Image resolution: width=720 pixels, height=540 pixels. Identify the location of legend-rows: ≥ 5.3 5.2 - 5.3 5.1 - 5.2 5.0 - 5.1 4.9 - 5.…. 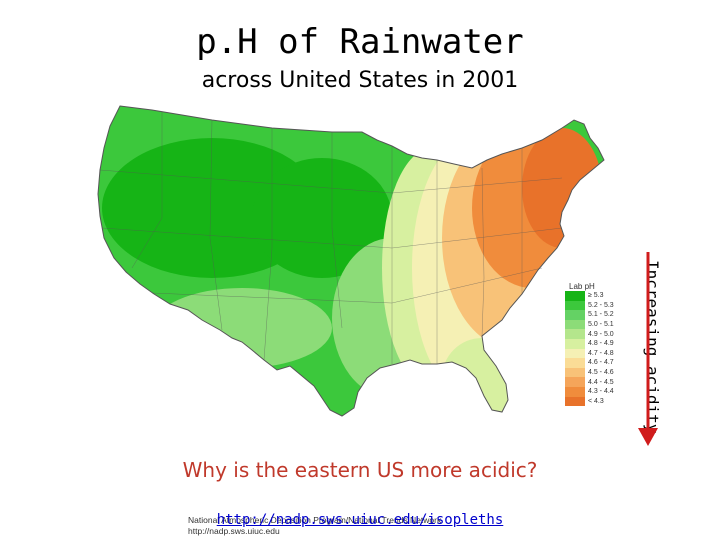
(595, 349).